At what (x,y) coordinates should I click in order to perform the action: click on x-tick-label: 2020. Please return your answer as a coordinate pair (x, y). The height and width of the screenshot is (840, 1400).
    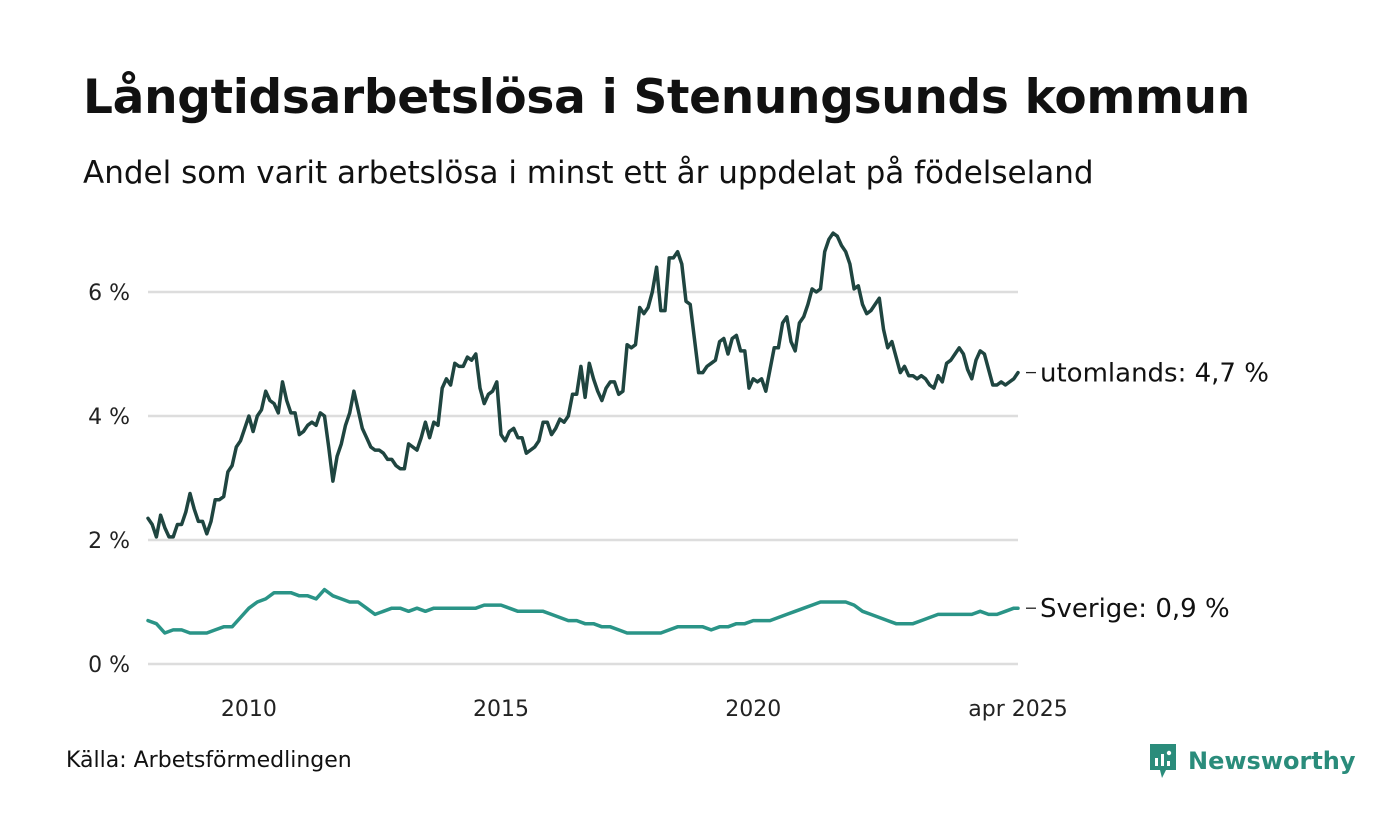
    Looking at the image, I should click on (753, 709).